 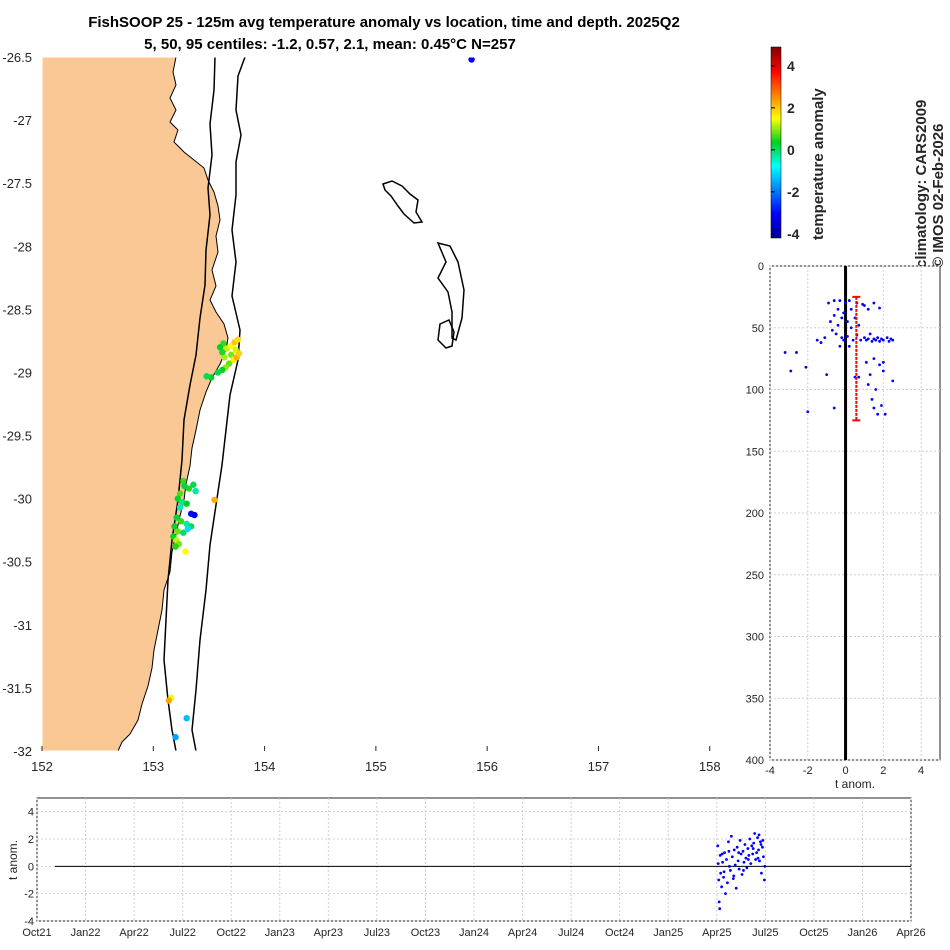 What do you see at coordinates (13, 860) in the screenshot?
I see `ts-ylabel: t anom.` at bounding box center [13, 860].